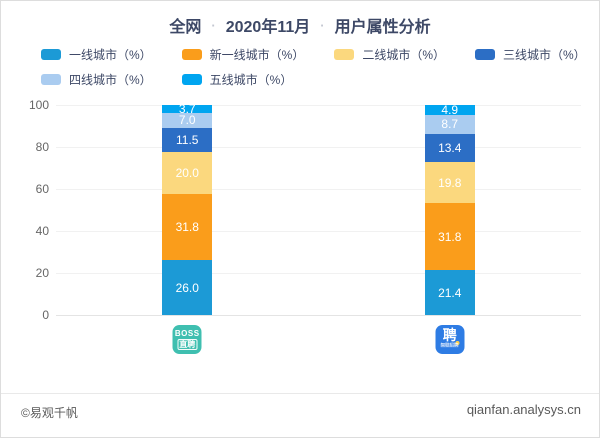  What do you see at coordinates (257, 55) in the screenshot?
I see `legend-label: 新一线城市（%）` at bounding box center [257, 55].